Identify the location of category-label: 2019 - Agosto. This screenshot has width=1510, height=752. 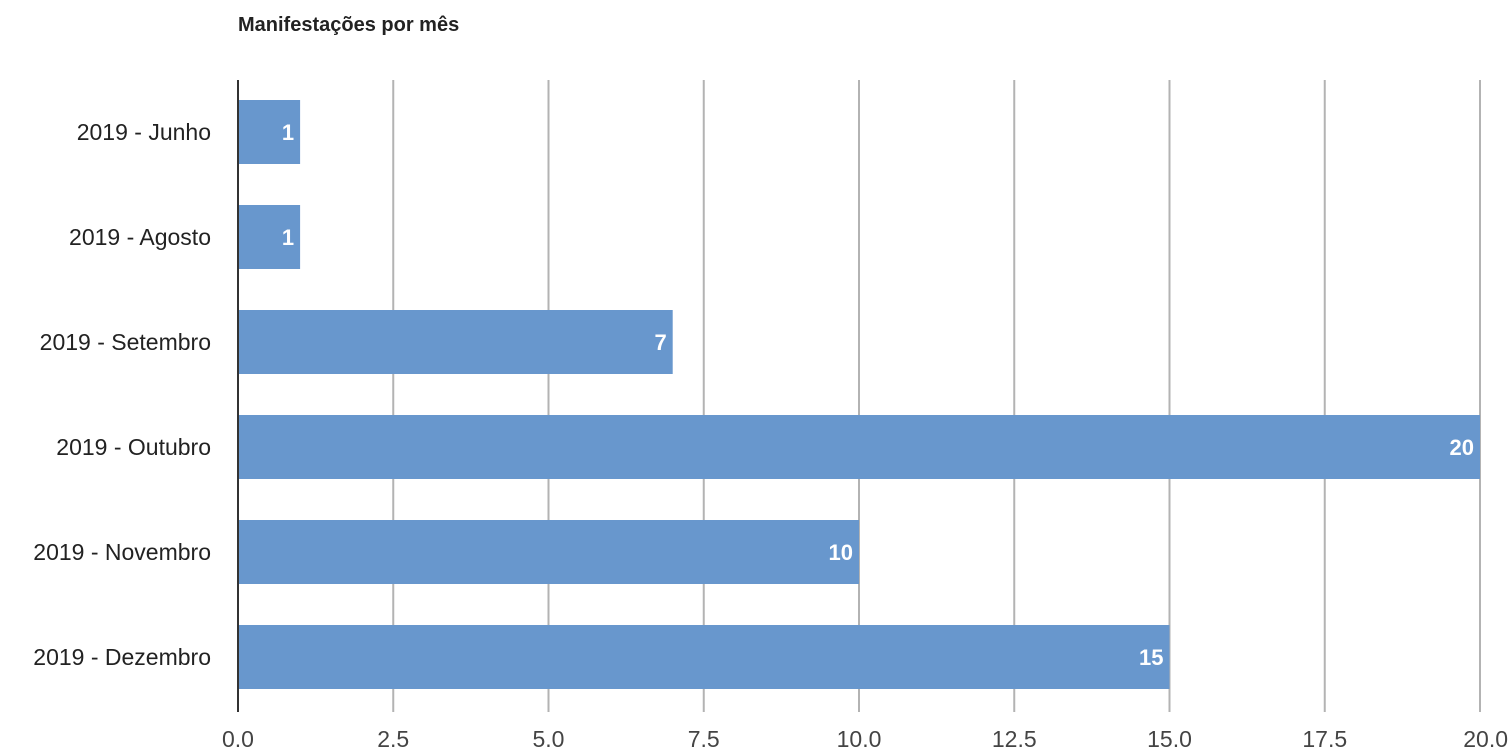
(140, 237).